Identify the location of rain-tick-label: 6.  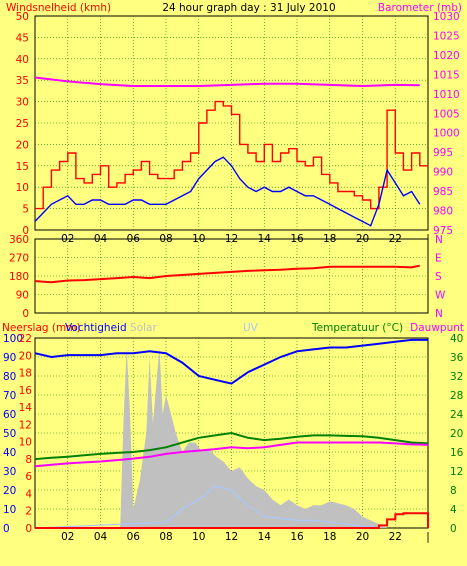
(28, 477).